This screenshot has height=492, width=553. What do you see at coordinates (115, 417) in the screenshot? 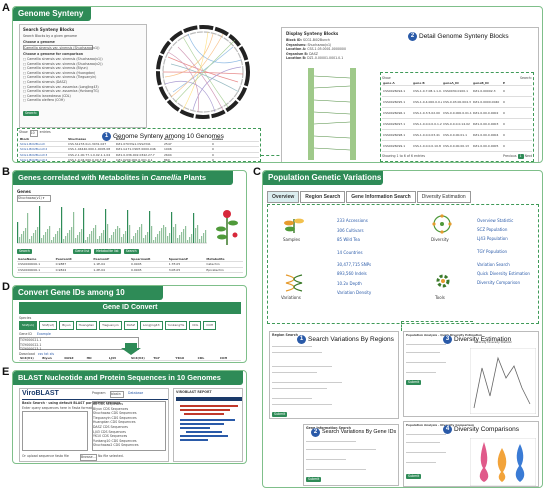
I see `database-option: Tieguanyin CDS Sequences` at bounding box center [115, 417].